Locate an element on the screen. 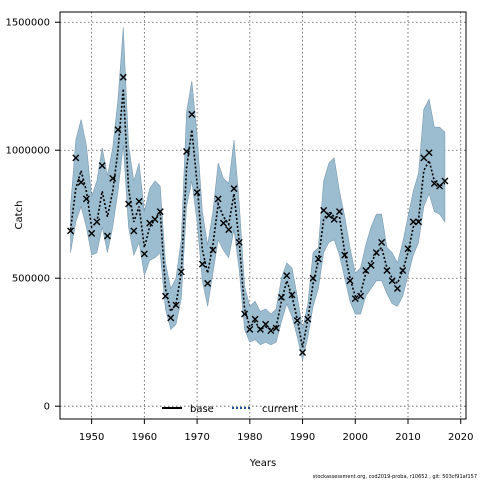  legend-label-base: base is located at coordinates (202, 409).